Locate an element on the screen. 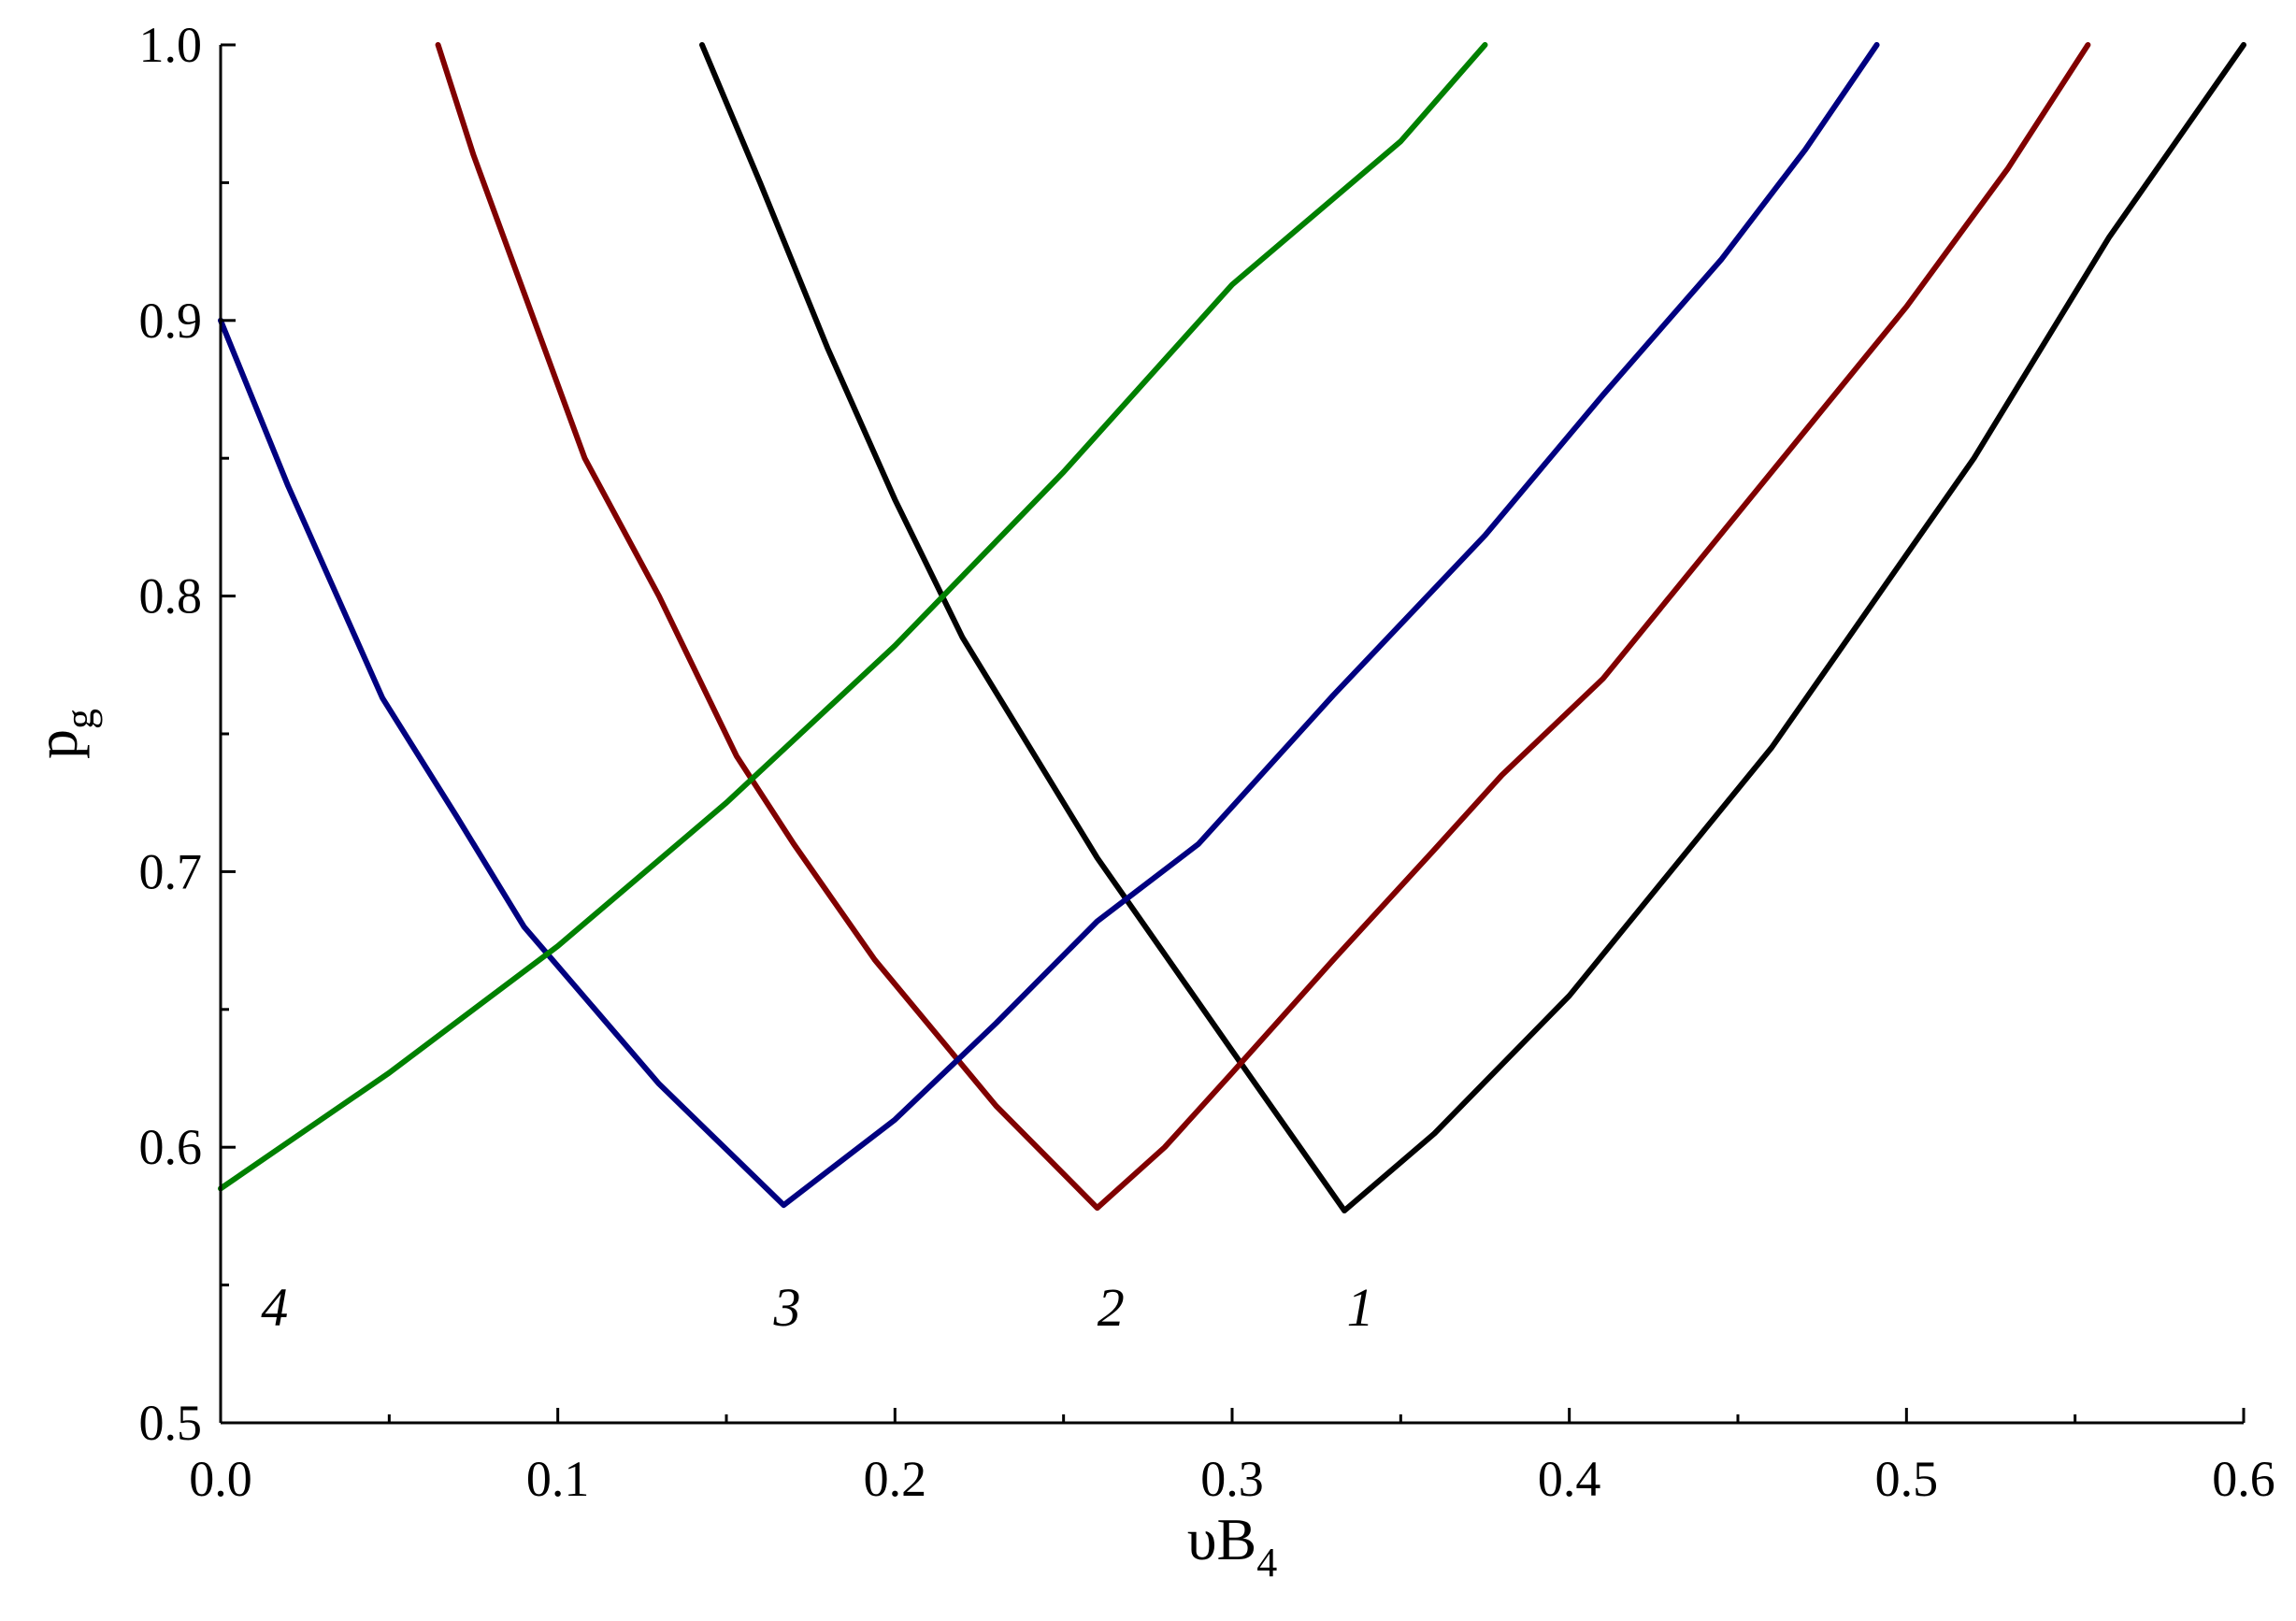 The width and height of the screenshot is (2296, 1621). x-tick-label: 0.4 is located at coordinates (1569, 1479).